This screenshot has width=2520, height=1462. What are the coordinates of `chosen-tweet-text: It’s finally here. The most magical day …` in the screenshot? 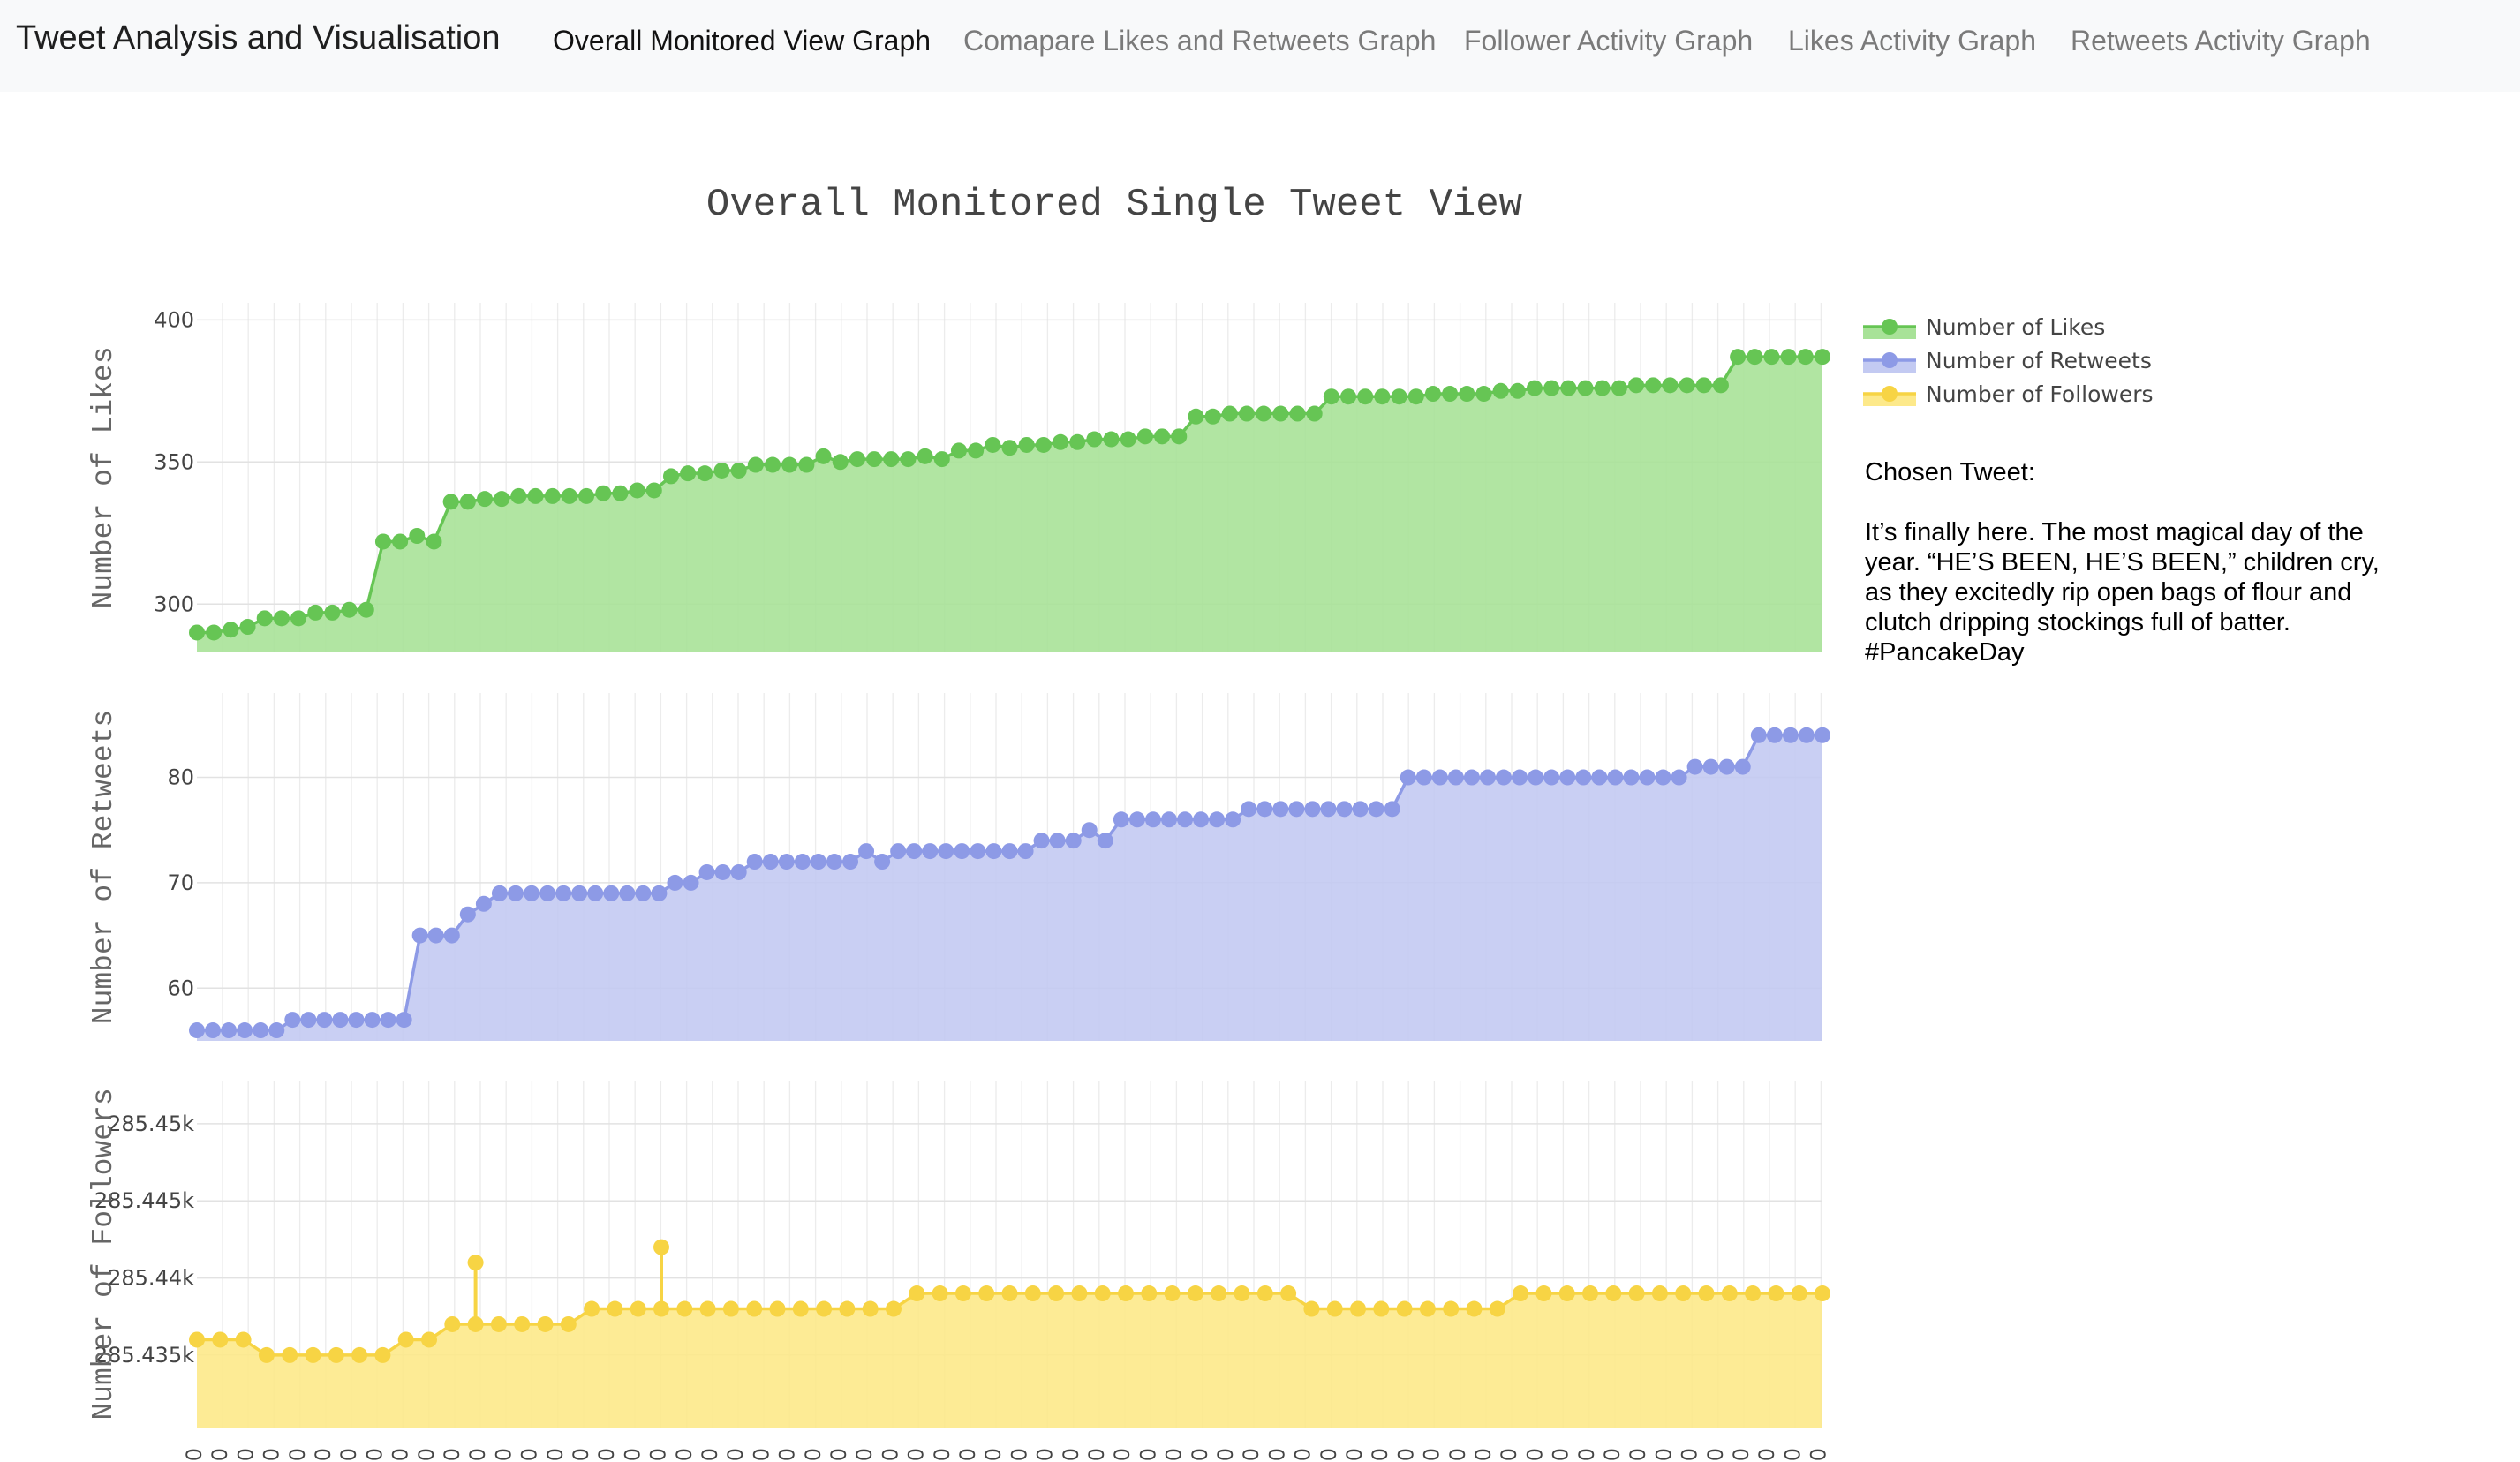 It's located at (2122, 592).